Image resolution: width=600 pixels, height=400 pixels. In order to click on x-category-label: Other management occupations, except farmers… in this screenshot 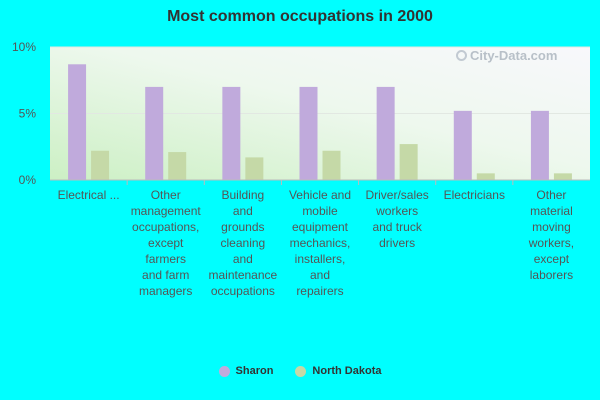, I will do `click(166, 243)`.